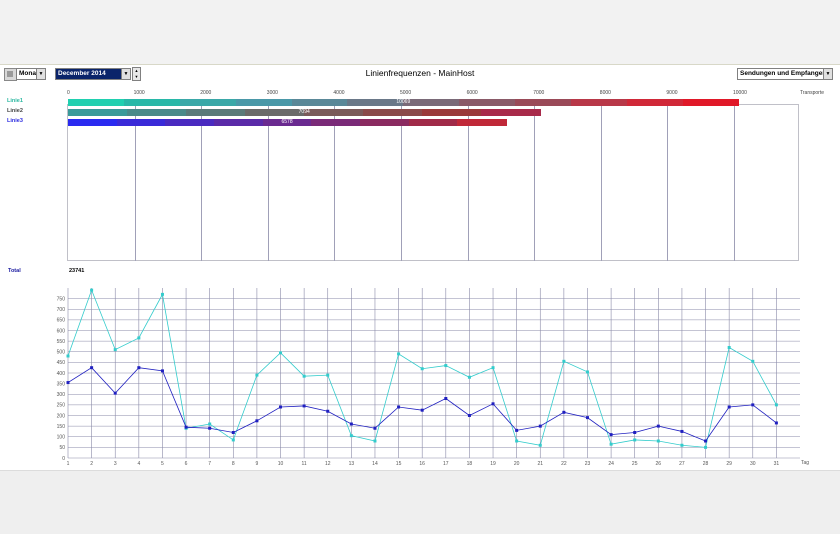 This screenshot has width=840, height=534. Describe the element at coordinates (115, 464) in the screenshot. I see `x-tick-label: 3` at that location.